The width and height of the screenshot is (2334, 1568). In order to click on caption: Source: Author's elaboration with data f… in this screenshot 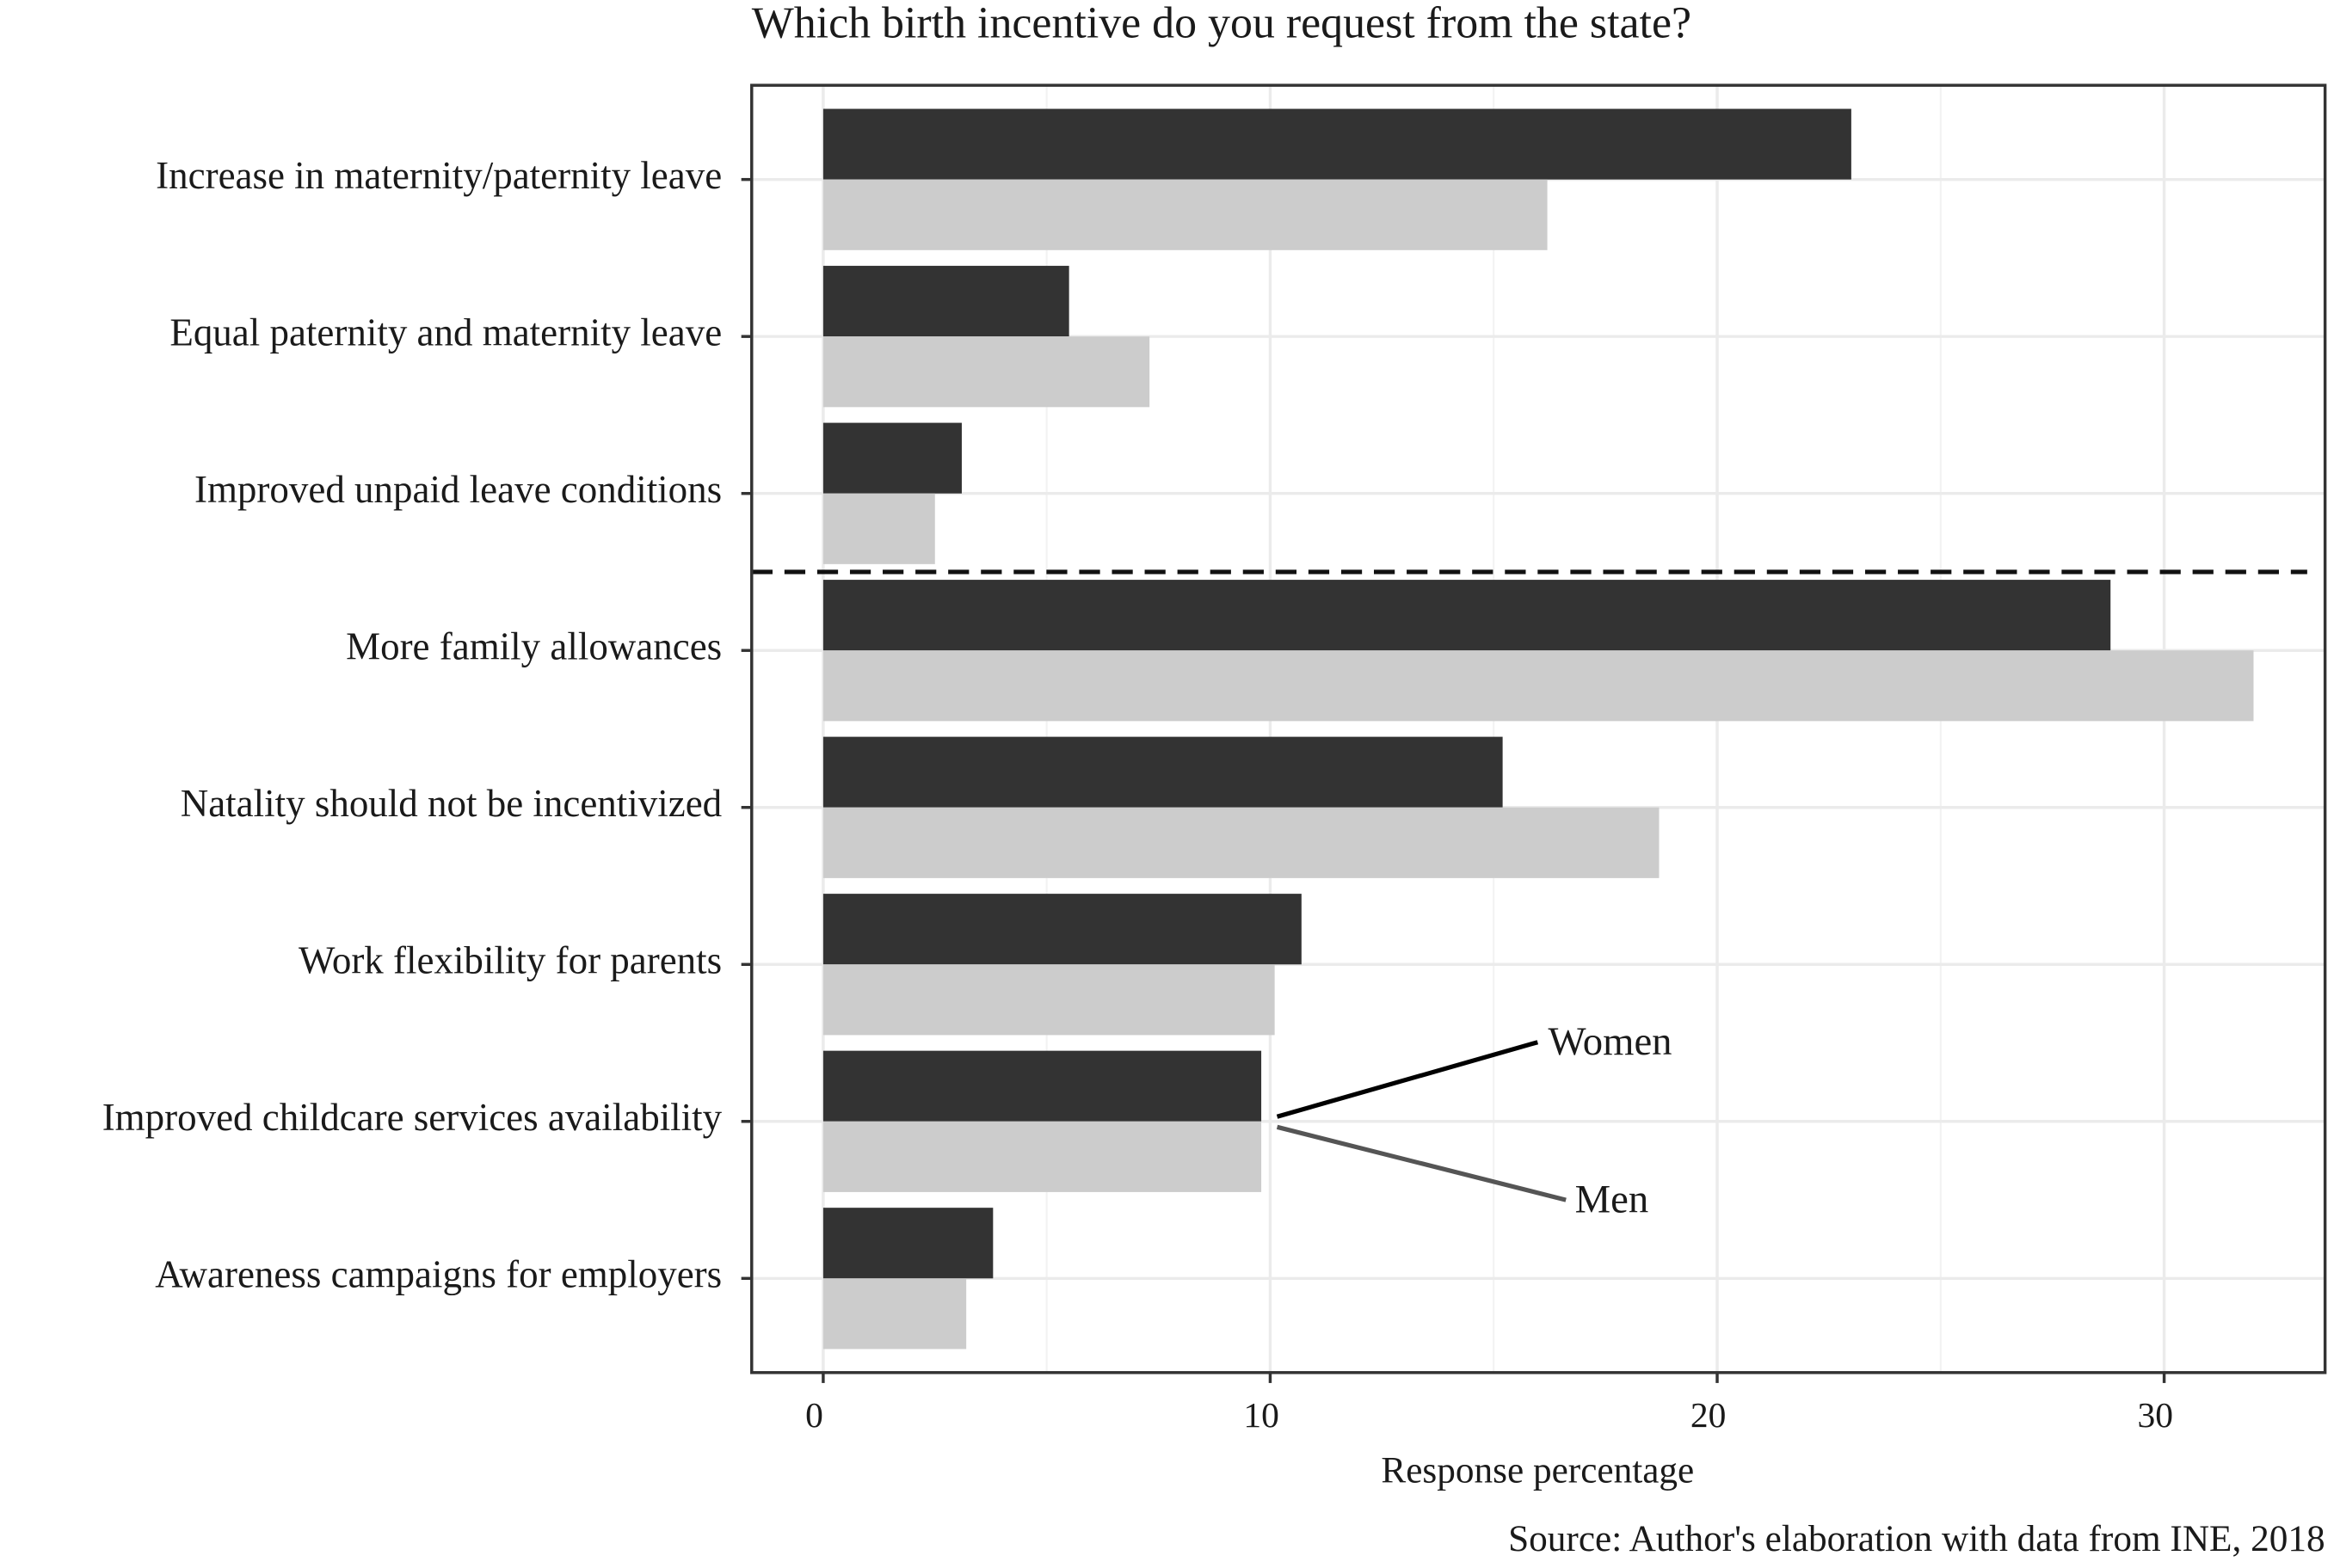, I will do `click(1917, 1538)`.